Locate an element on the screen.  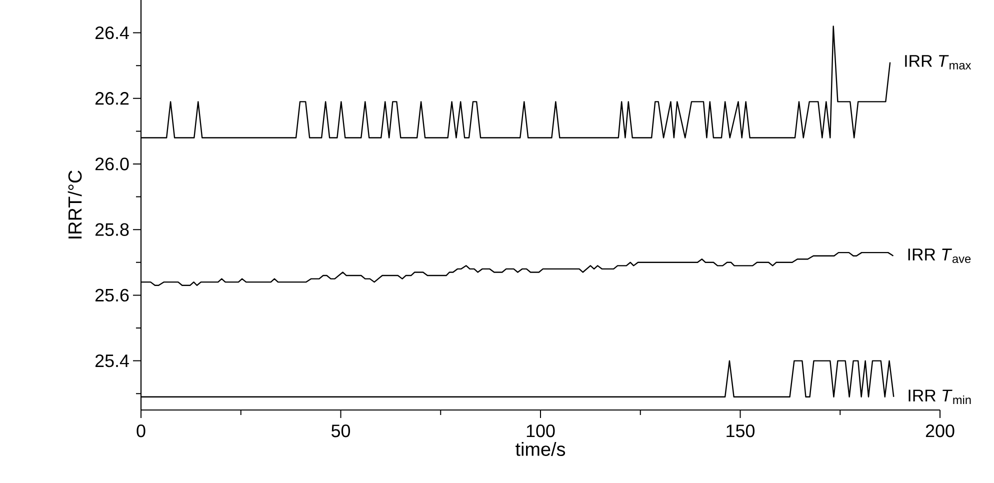
x-tick-label: 200 is located at coordinates (940, 431).